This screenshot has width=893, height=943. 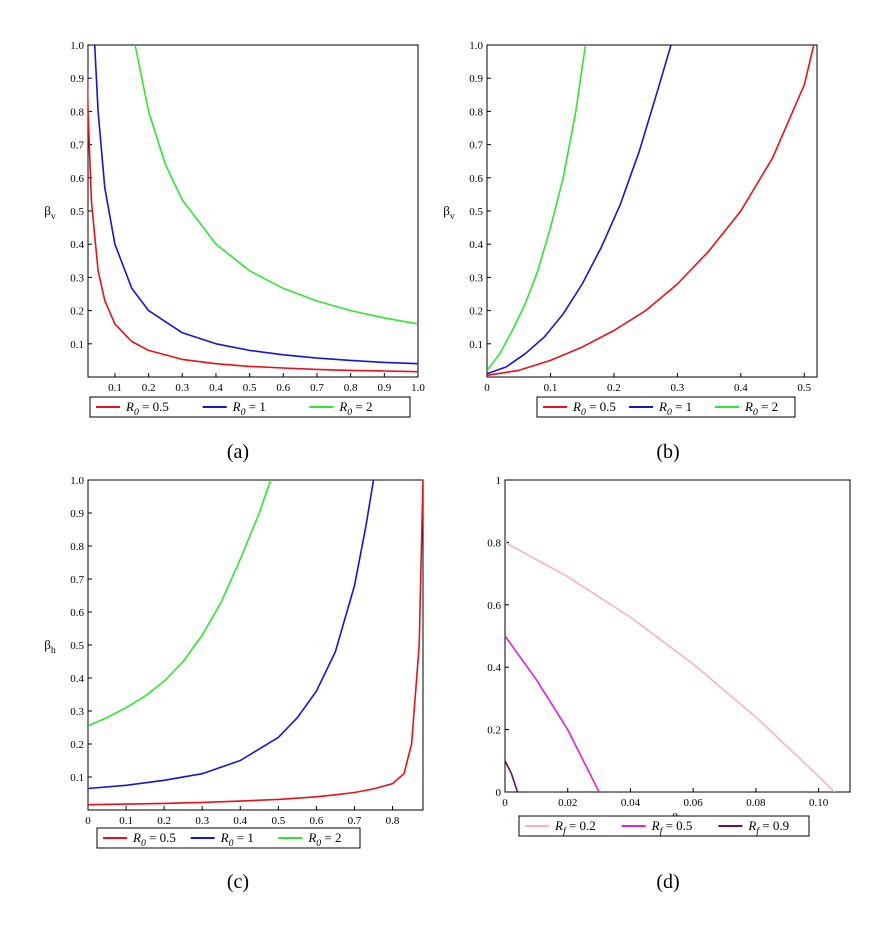 What do you see at coordinates (768, 827) in the screenshot?
I see `legend-label: Rf = 0.9` at bounding box center [768, 827].